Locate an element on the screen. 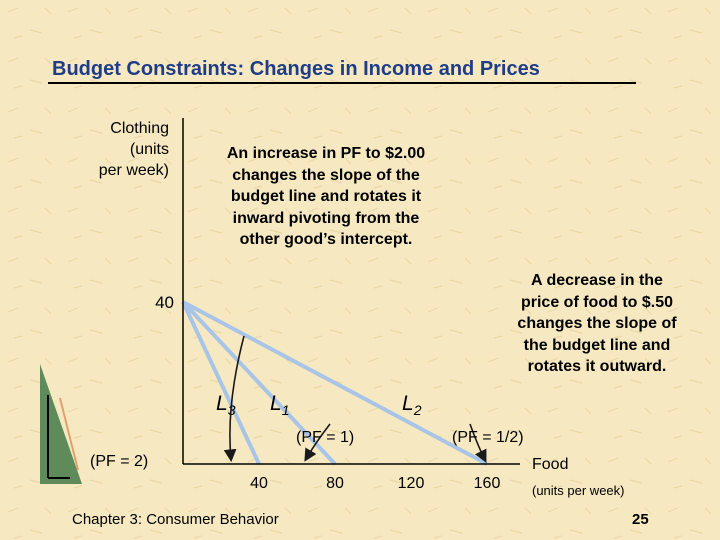  line-label-l1: L1 is located at coordinates (279, 405).